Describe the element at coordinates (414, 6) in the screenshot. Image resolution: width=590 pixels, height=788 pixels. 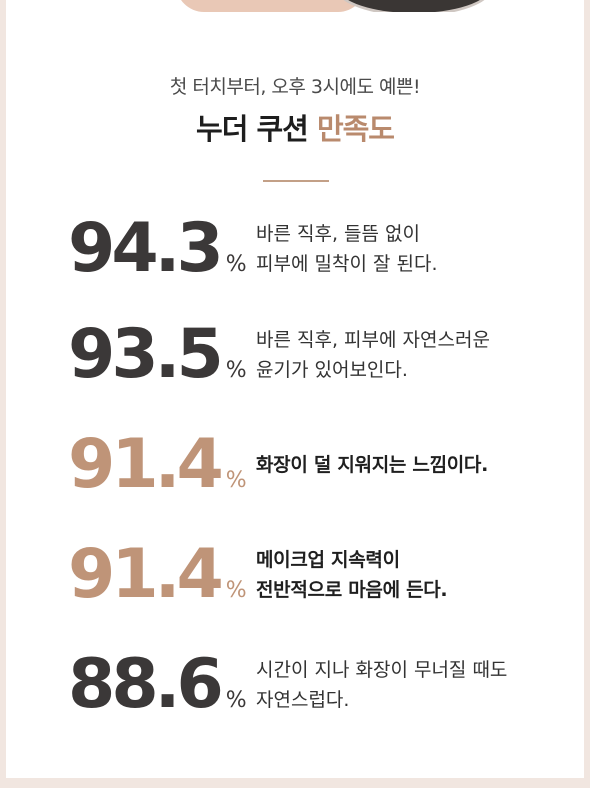
I see `photo-compact` at that location.